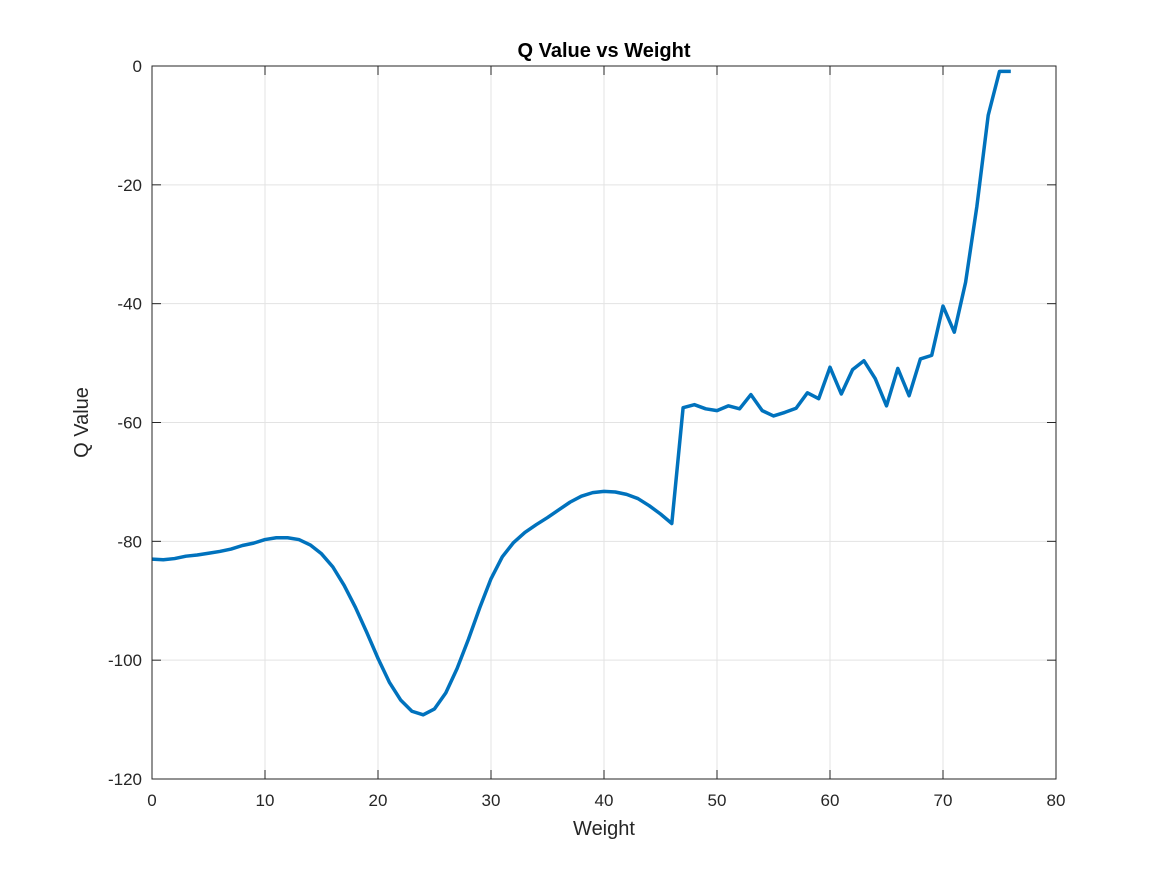 The image size is (1167, 875). I want to click on x-tick-labels: 0 10 20 30 40 50 60 70 80, so click(606, 800).